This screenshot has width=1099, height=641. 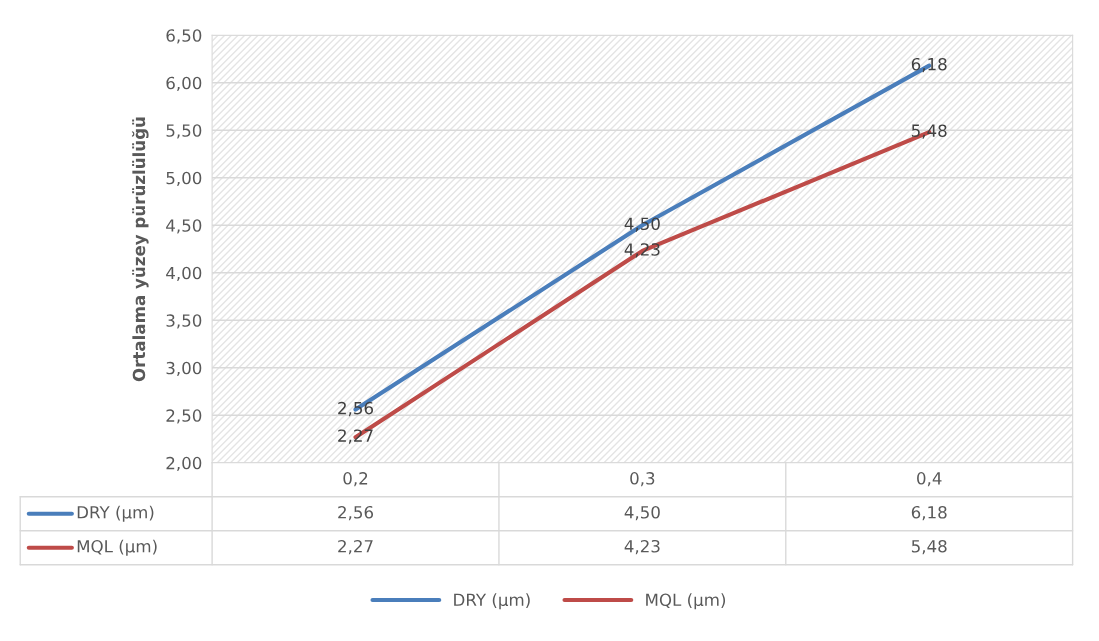 What do you see at coordinates (492, 601) in the screenshot?
I see `legend-label: DRY (µm)` at bounding box center [492, 601].